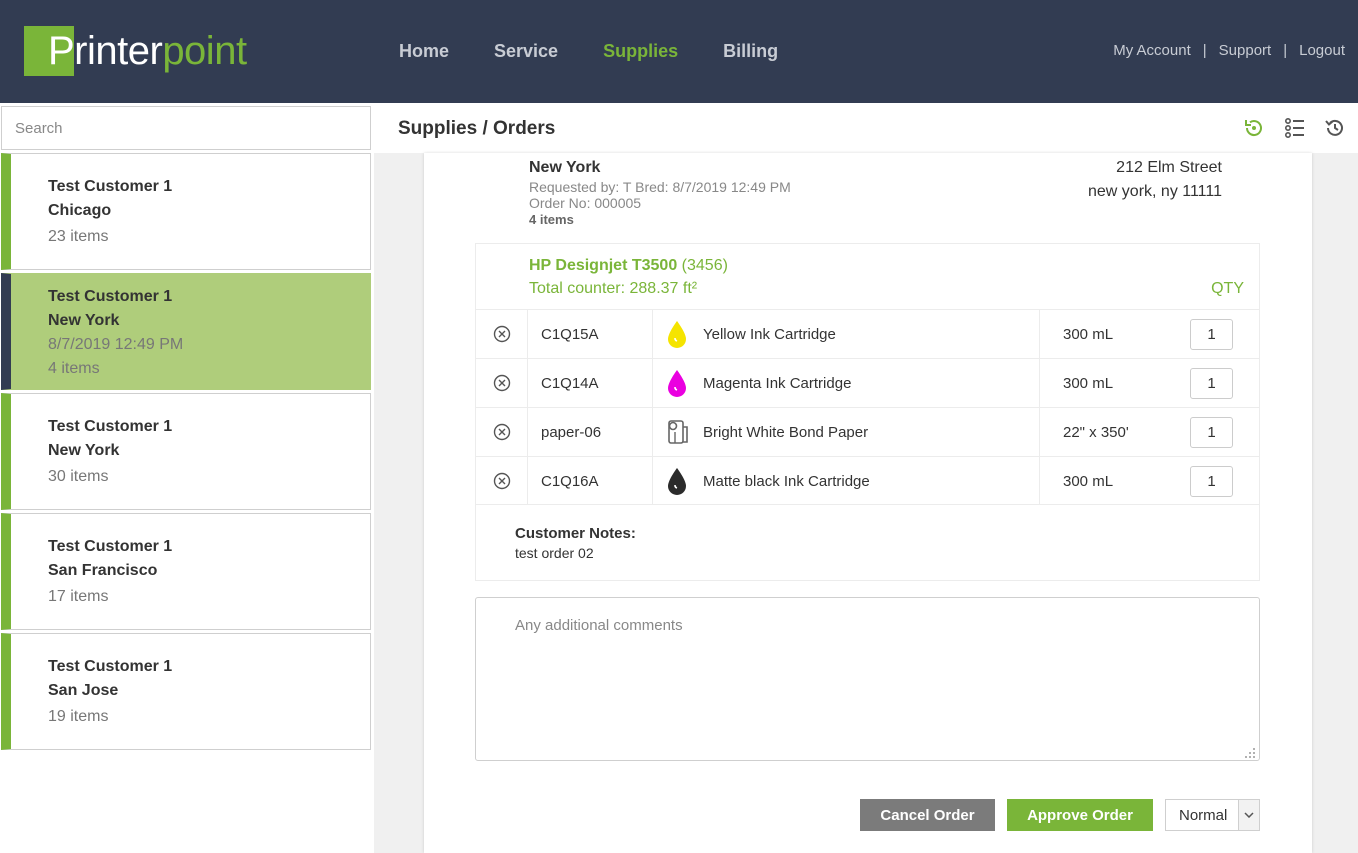 This screenshot has width=1358, height=853. What do you see at coordinates (186, 211) in the screenshot?
I see `customer-card-chicago: Test Customer 1 Chicago 23 items` at bounding box center [186, 211].